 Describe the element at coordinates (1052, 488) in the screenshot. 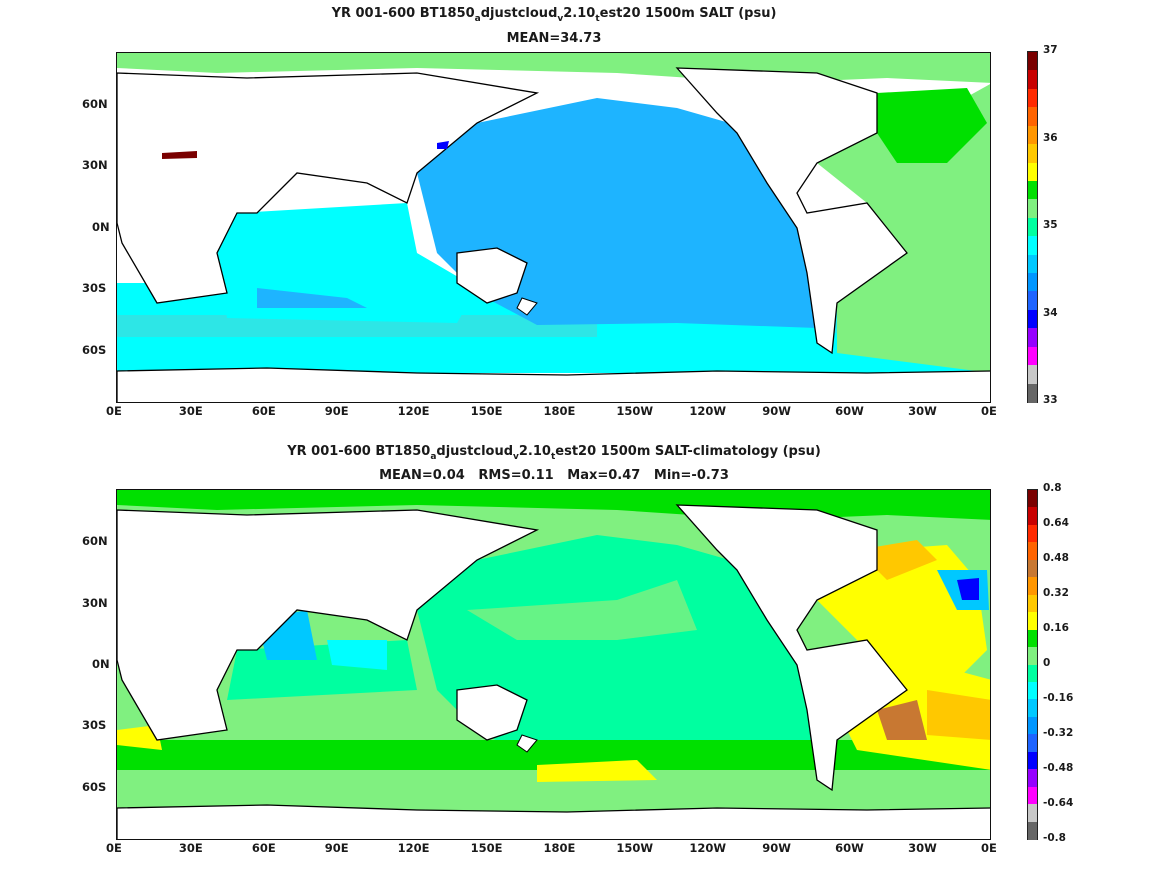

I see `bottom-cb-label: 0.8` at that location.